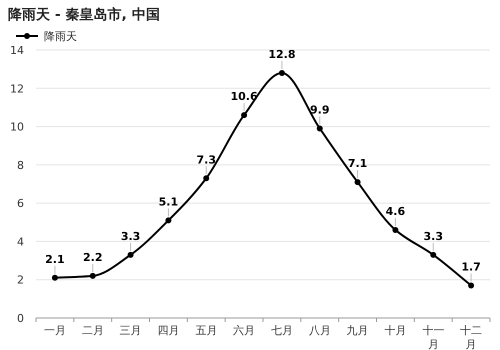 This screenshot has height=350, width=500. I want to click on x-tick-label: 九月, so click(357, 330).